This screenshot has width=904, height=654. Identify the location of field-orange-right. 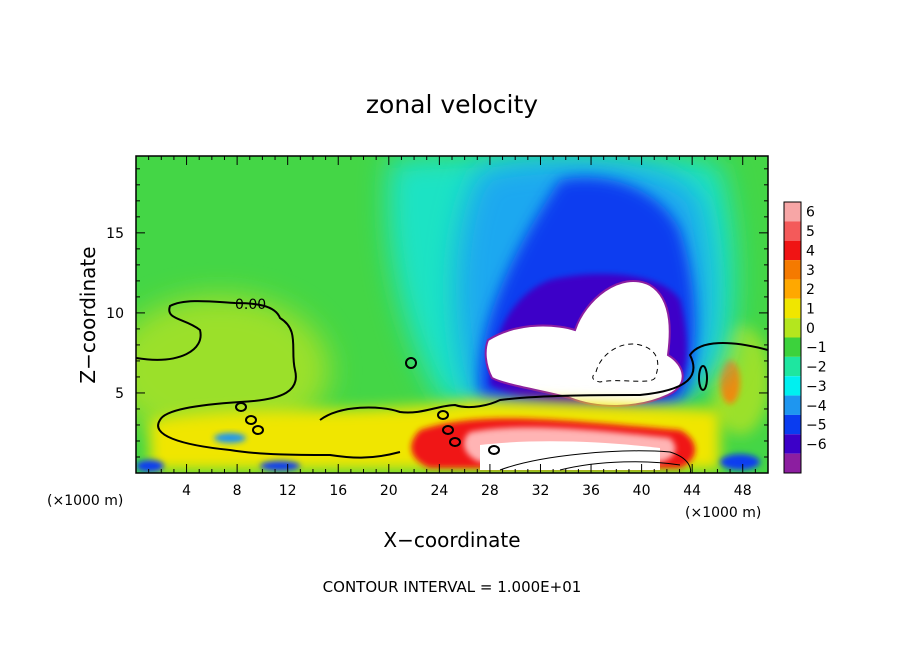
(730, 382).